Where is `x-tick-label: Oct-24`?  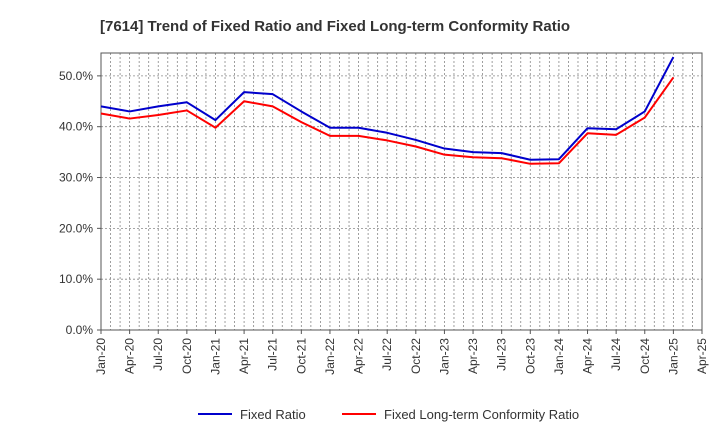 x-tick-label: Oct-24 is located at coordinates (645, 356).